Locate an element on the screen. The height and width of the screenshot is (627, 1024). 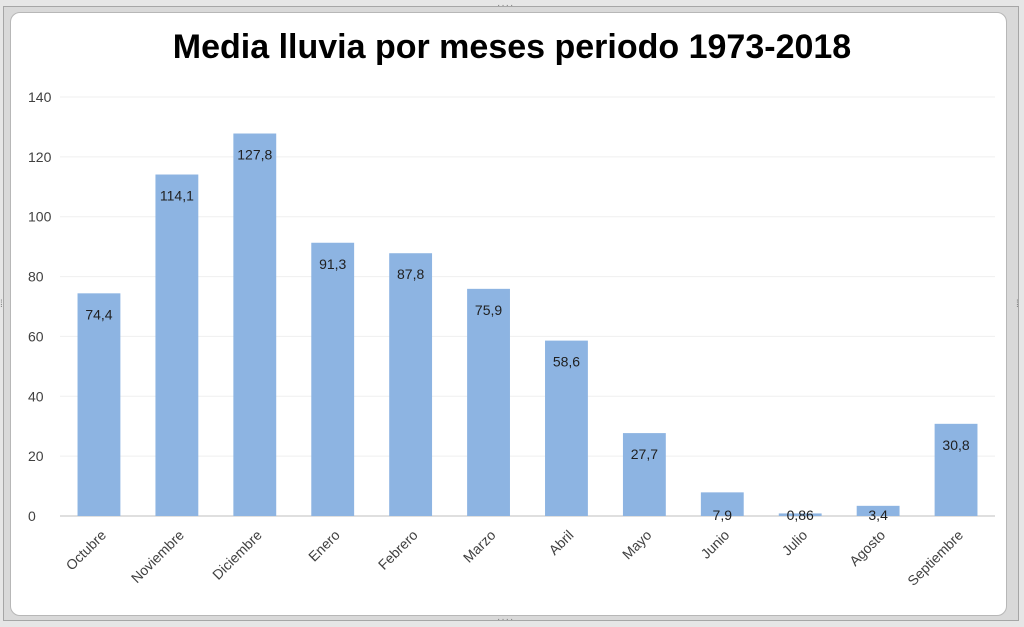
x-tick-label: Julio is located at coordinates (795, 543).